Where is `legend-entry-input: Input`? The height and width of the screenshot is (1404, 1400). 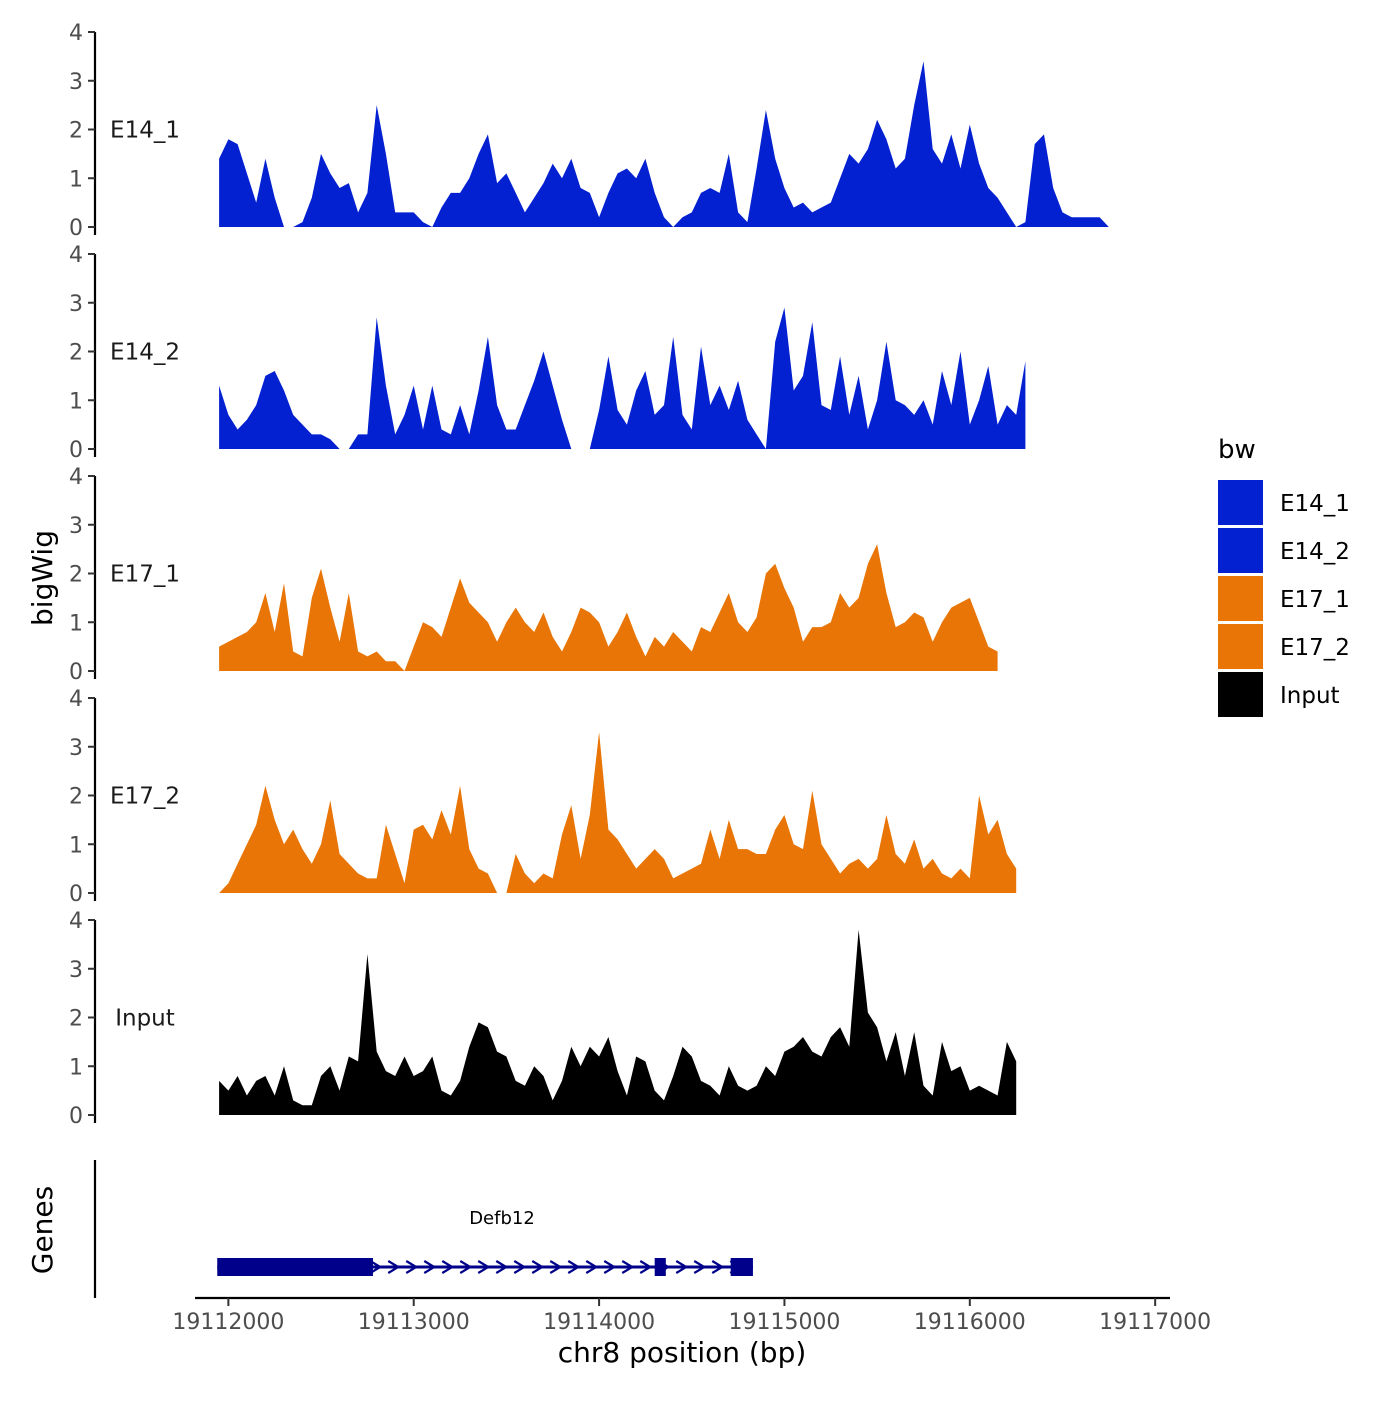 legend-entry-input: Input is located at coordinates (1279, 694).